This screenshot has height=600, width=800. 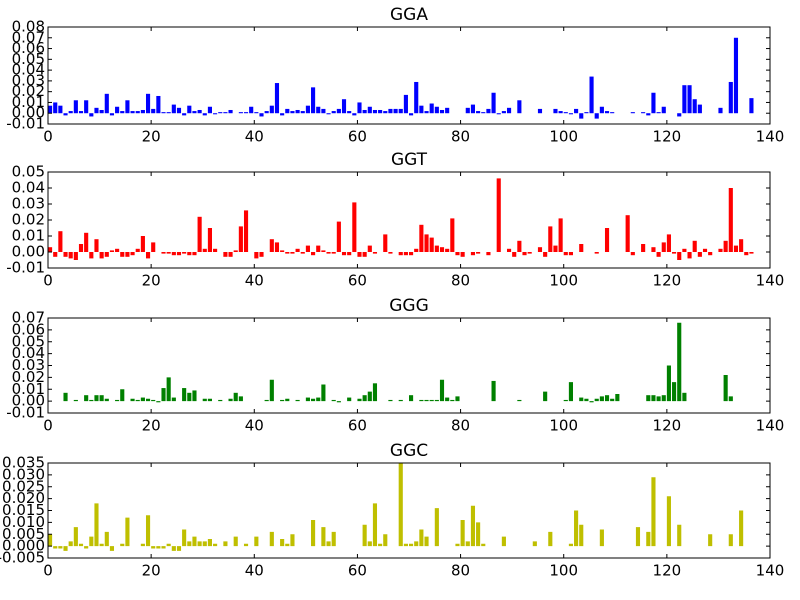 I want to click on y-tick-label: 0.03, so click(x=28, y=365).